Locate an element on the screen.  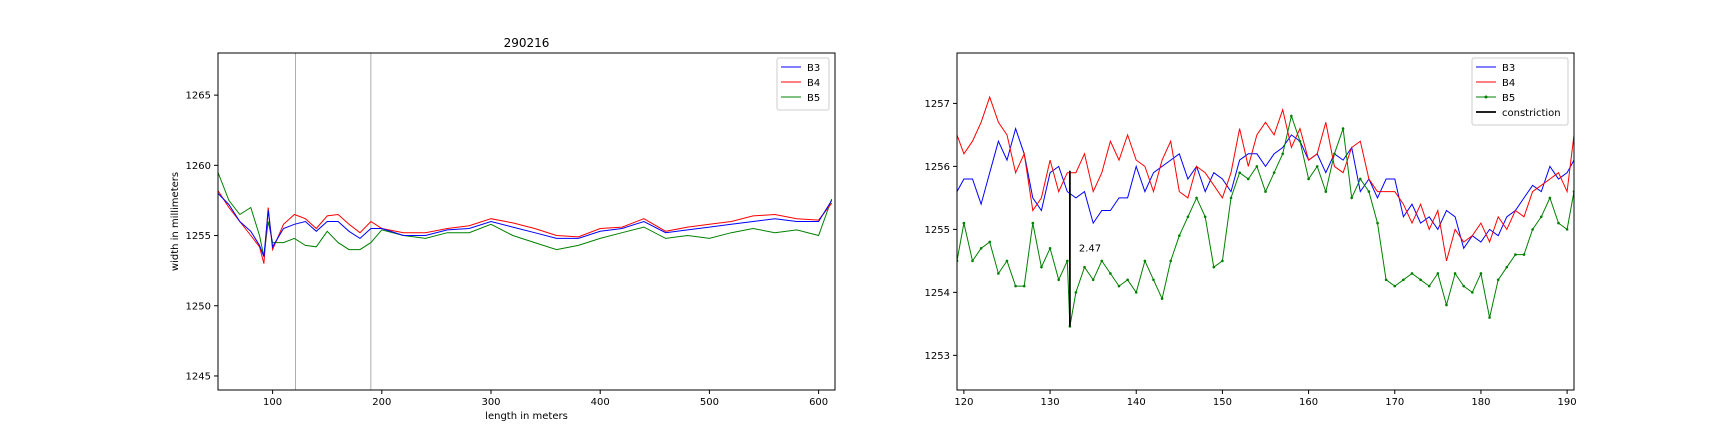
y-tick-label: 1245 is located at coordinates (198, 376).